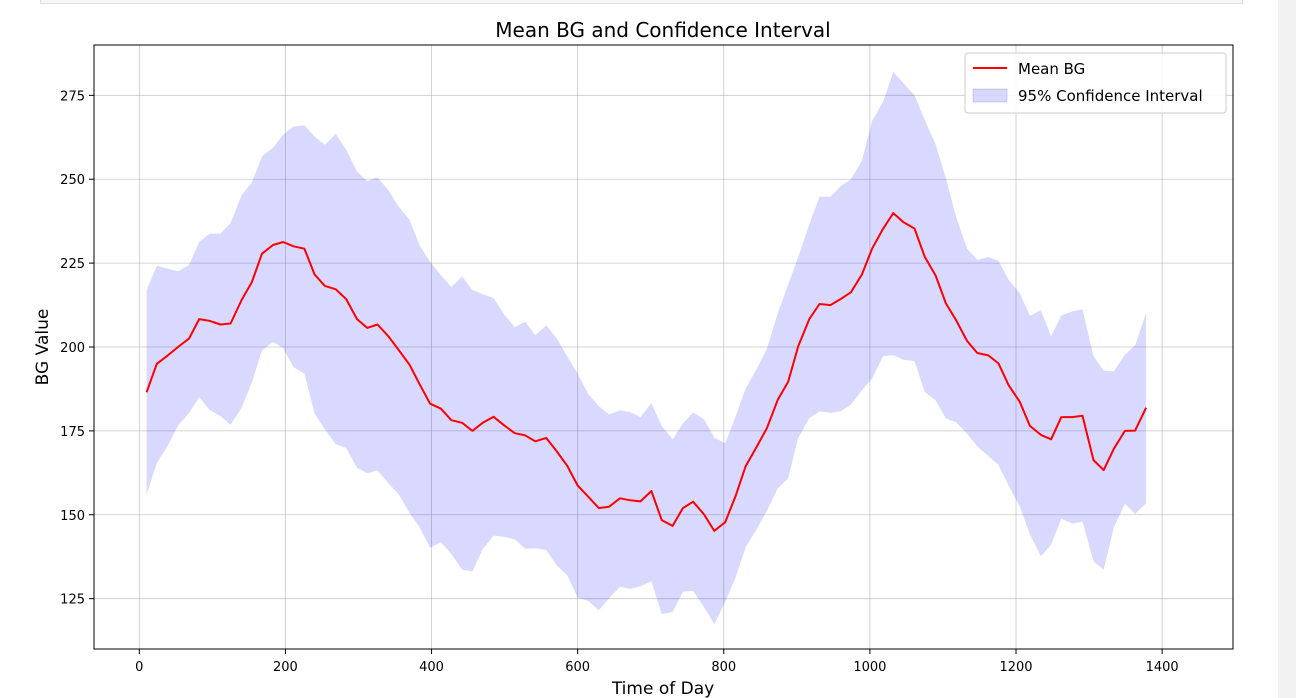  What do you see at coordinates (72, 600) in the screenshot?
I see `y-tick-label: 125` at bounding box center [72, 600].